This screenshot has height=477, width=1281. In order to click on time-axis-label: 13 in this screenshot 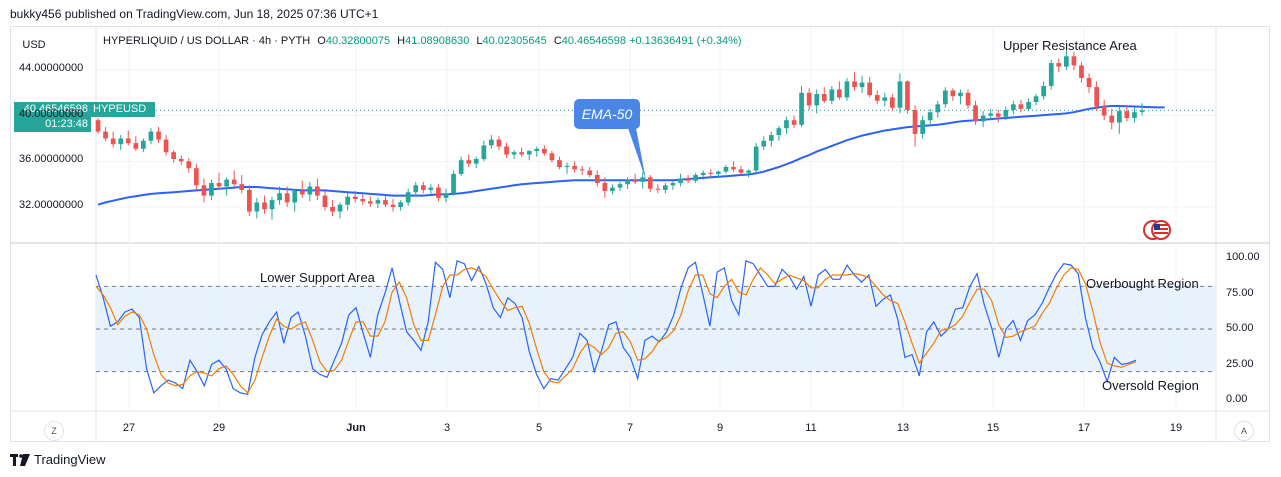, I will do `click(903, 428)`.